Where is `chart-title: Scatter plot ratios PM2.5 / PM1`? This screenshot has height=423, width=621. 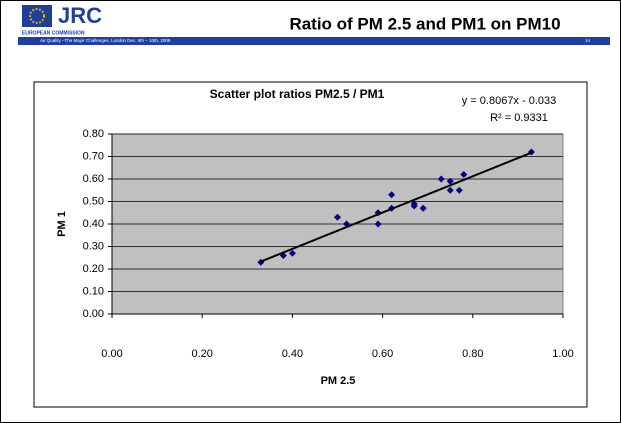
chart-title: Scatter plot ratios PM2.5 / PM1 is located at coordinates (297, 94).